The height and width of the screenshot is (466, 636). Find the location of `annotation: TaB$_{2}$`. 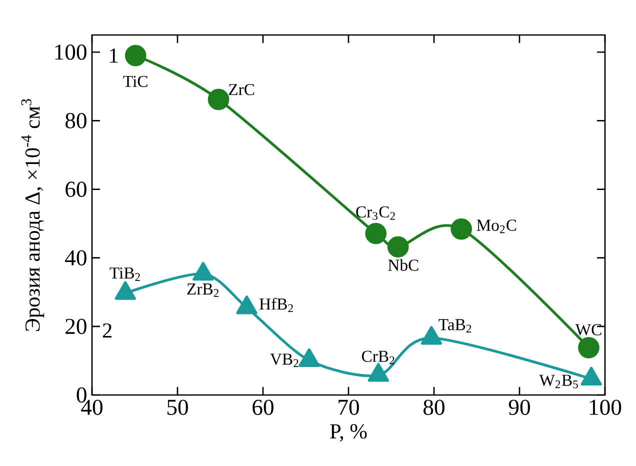

annotation: TaB$_{2}$ is located at coordinates (455, 325).